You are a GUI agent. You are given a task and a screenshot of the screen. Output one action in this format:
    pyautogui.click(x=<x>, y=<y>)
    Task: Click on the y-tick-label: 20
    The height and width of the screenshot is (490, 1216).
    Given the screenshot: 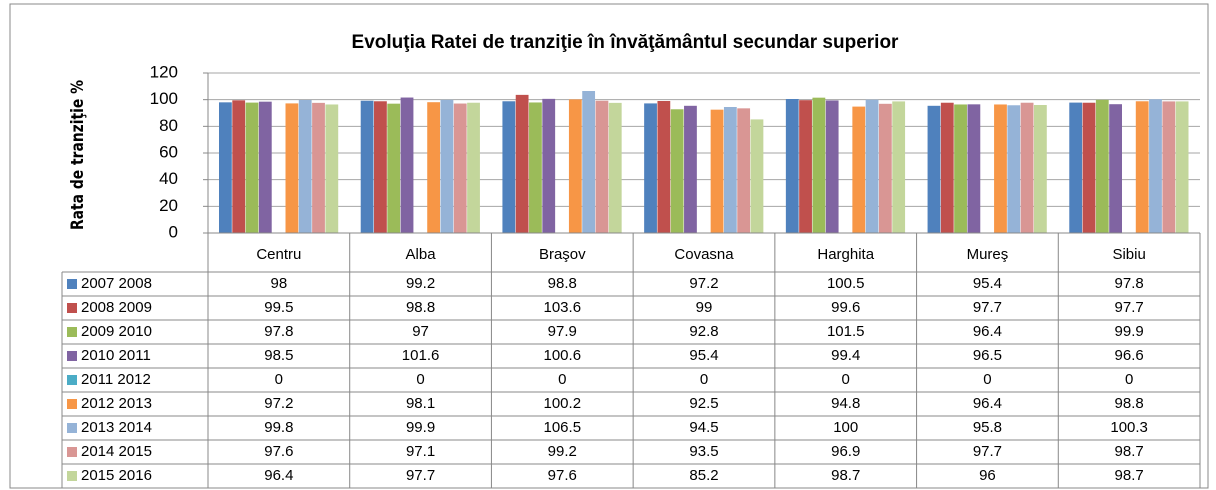 What is the action you would take?
    pyautogui.click(x=168, y=205)
    